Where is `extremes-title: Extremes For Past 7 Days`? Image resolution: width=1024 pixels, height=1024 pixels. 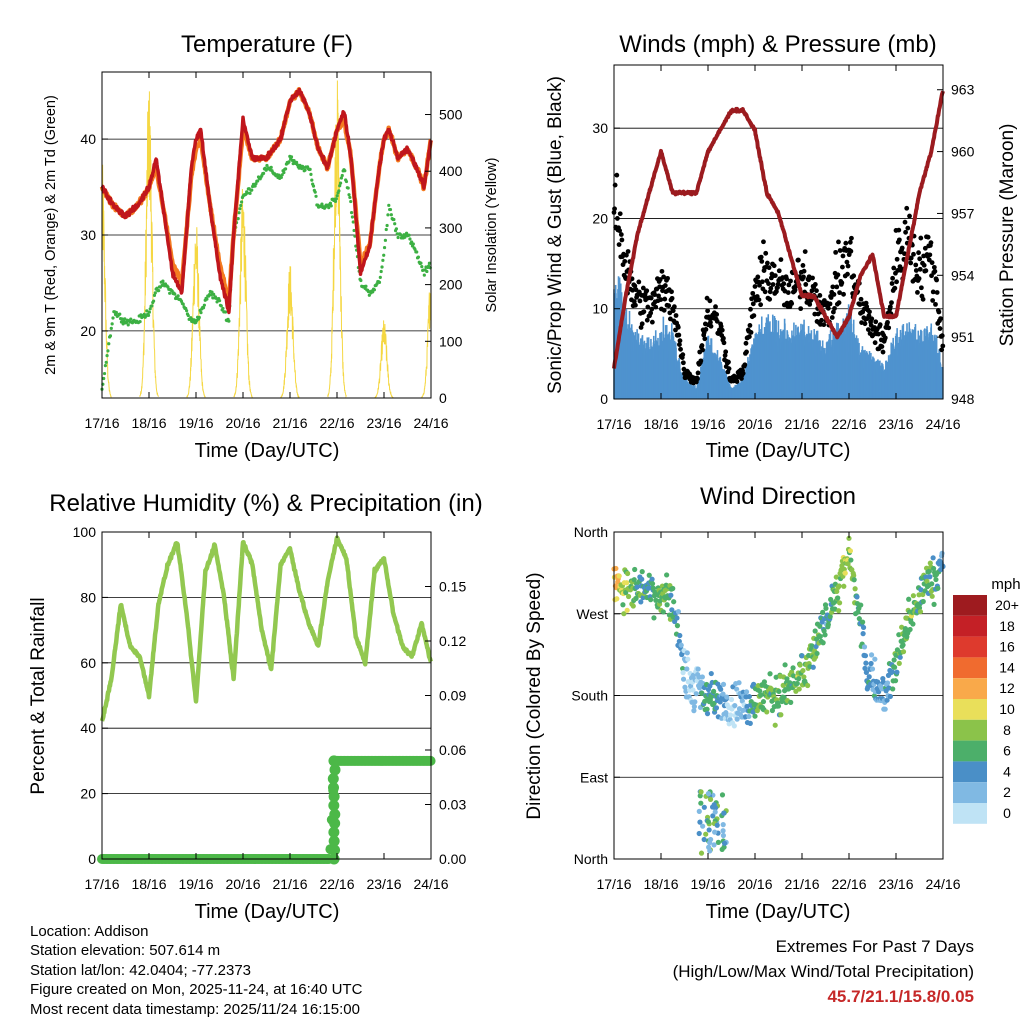
extremes-title: Extremes For Past 7 Days is located at coordinates (874, 946).